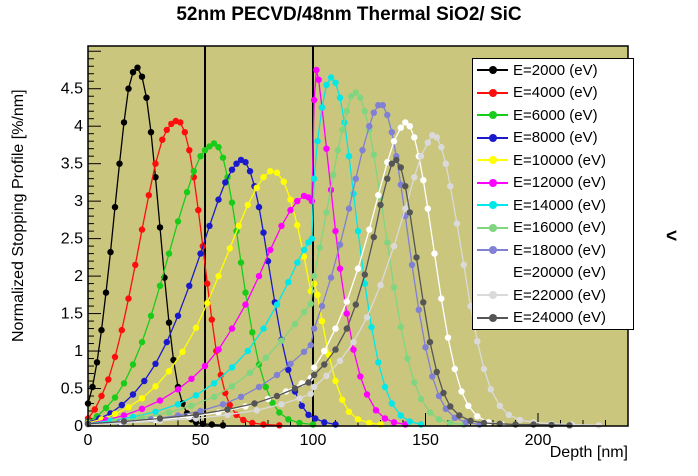  Describe the element at coordinates (553, 138) in the screenshot. I see `legend-item: E=8000 (eV)` at that location.